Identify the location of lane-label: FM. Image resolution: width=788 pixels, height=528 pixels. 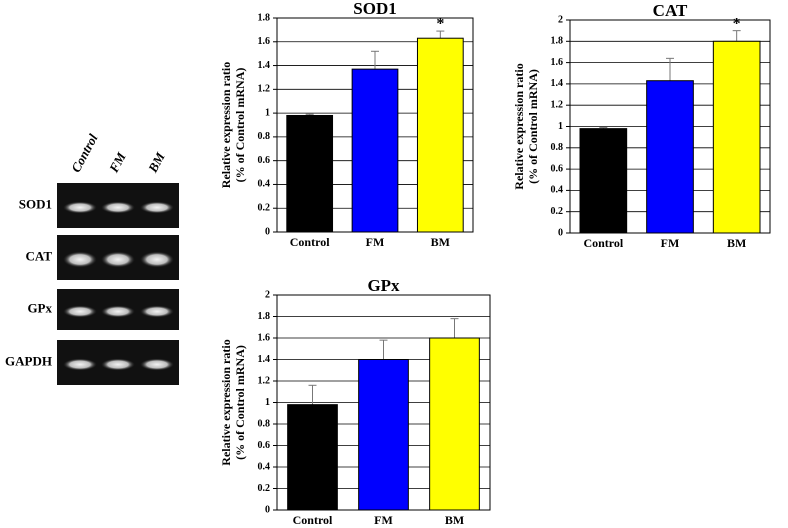
(117, 163).